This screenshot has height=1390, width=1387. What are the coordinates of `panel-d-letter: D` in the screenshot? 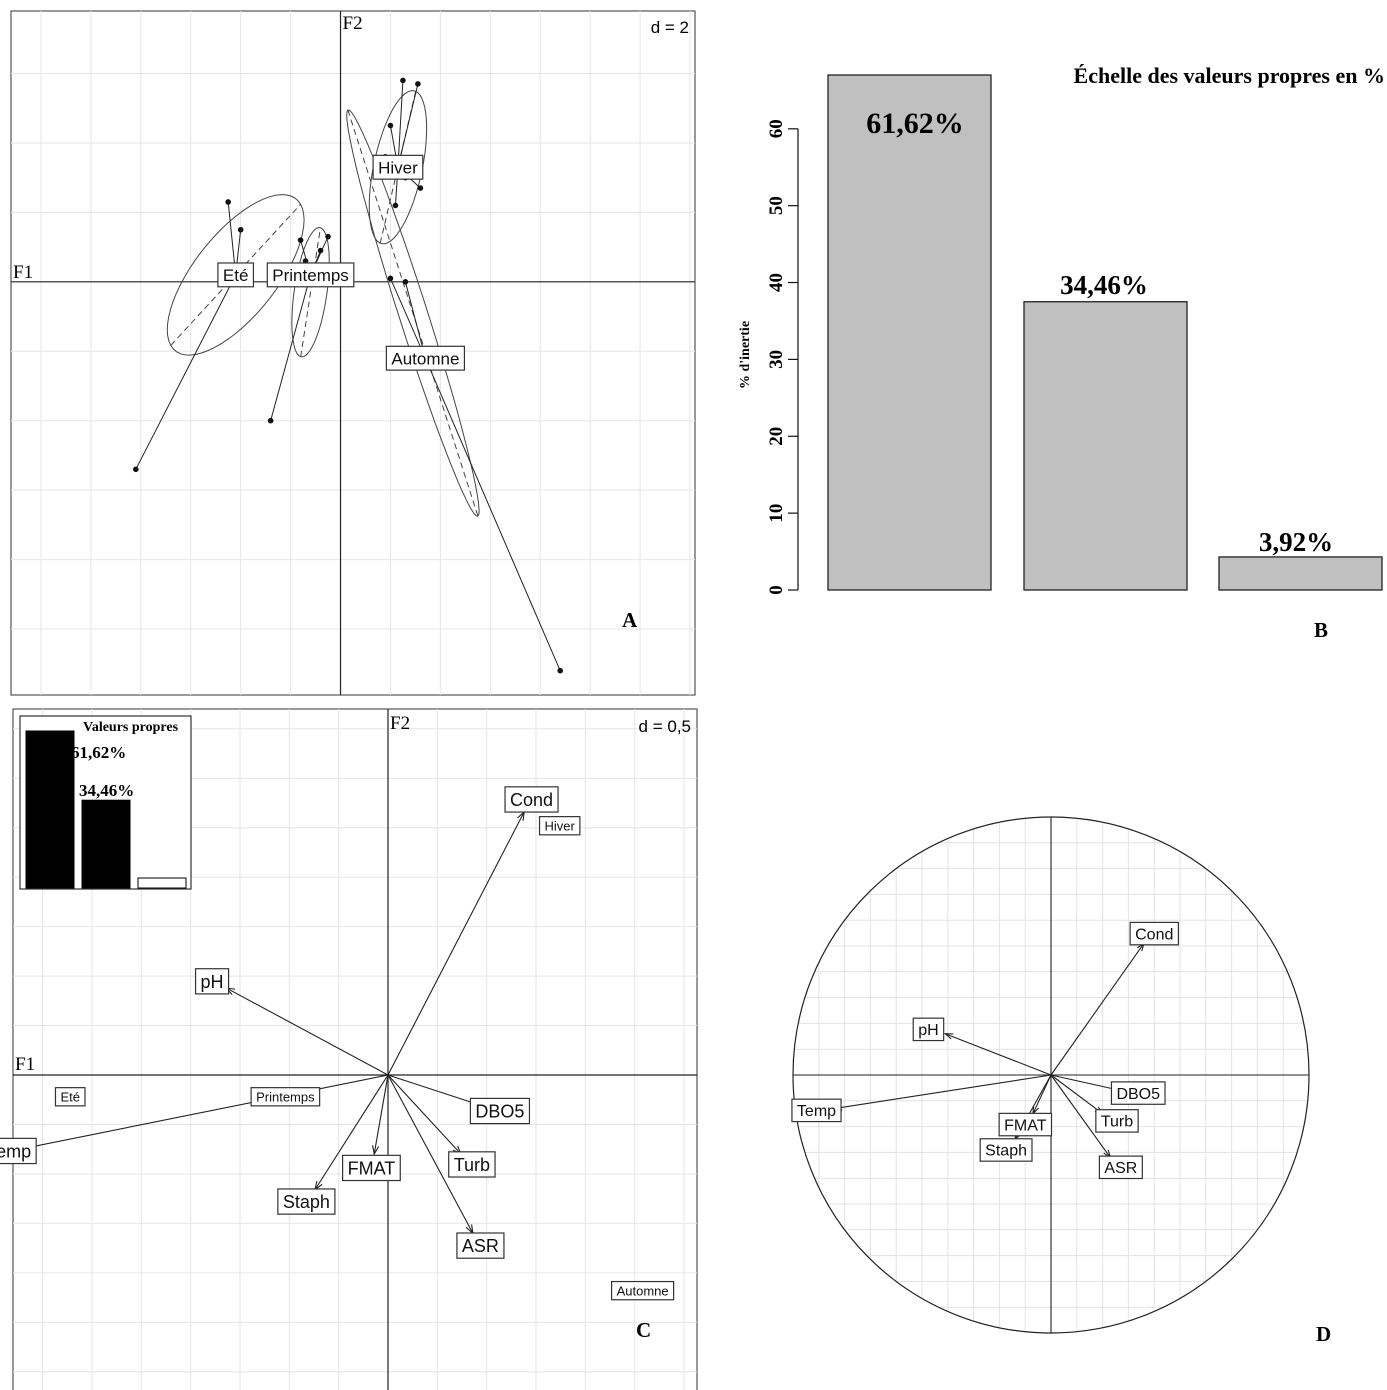 It's located at (1323, 1334).